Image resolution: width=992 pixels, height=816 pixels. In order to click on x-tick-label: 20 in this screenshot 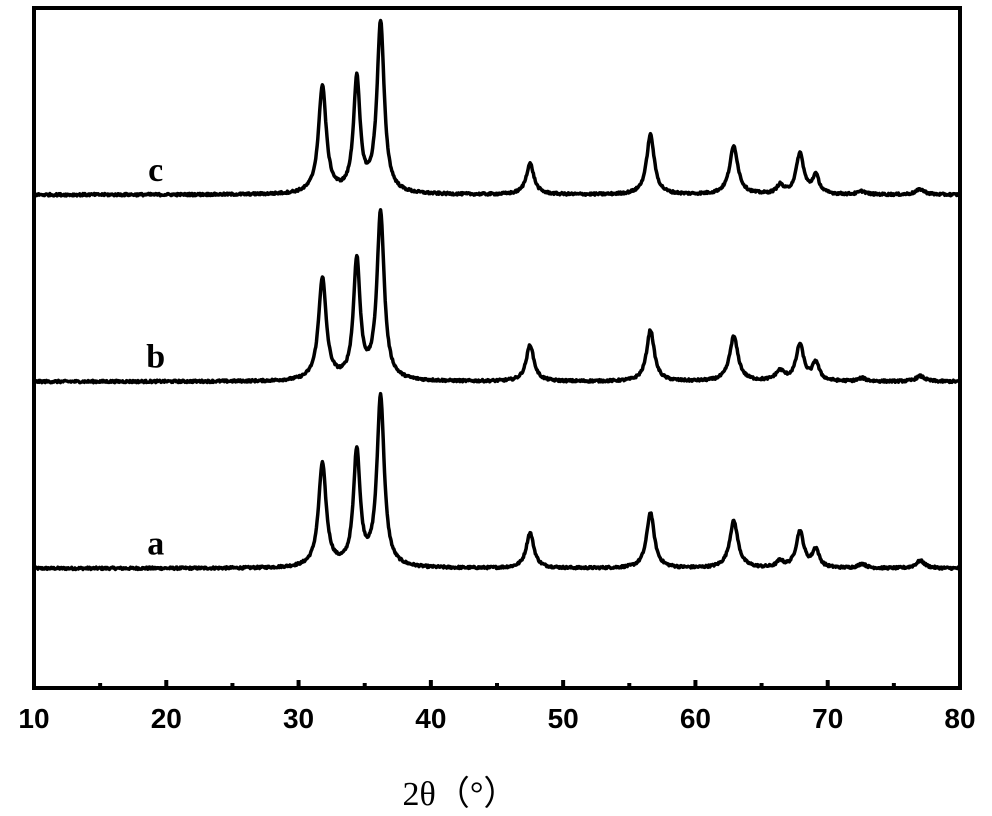, I will do `click(166, 718)`.